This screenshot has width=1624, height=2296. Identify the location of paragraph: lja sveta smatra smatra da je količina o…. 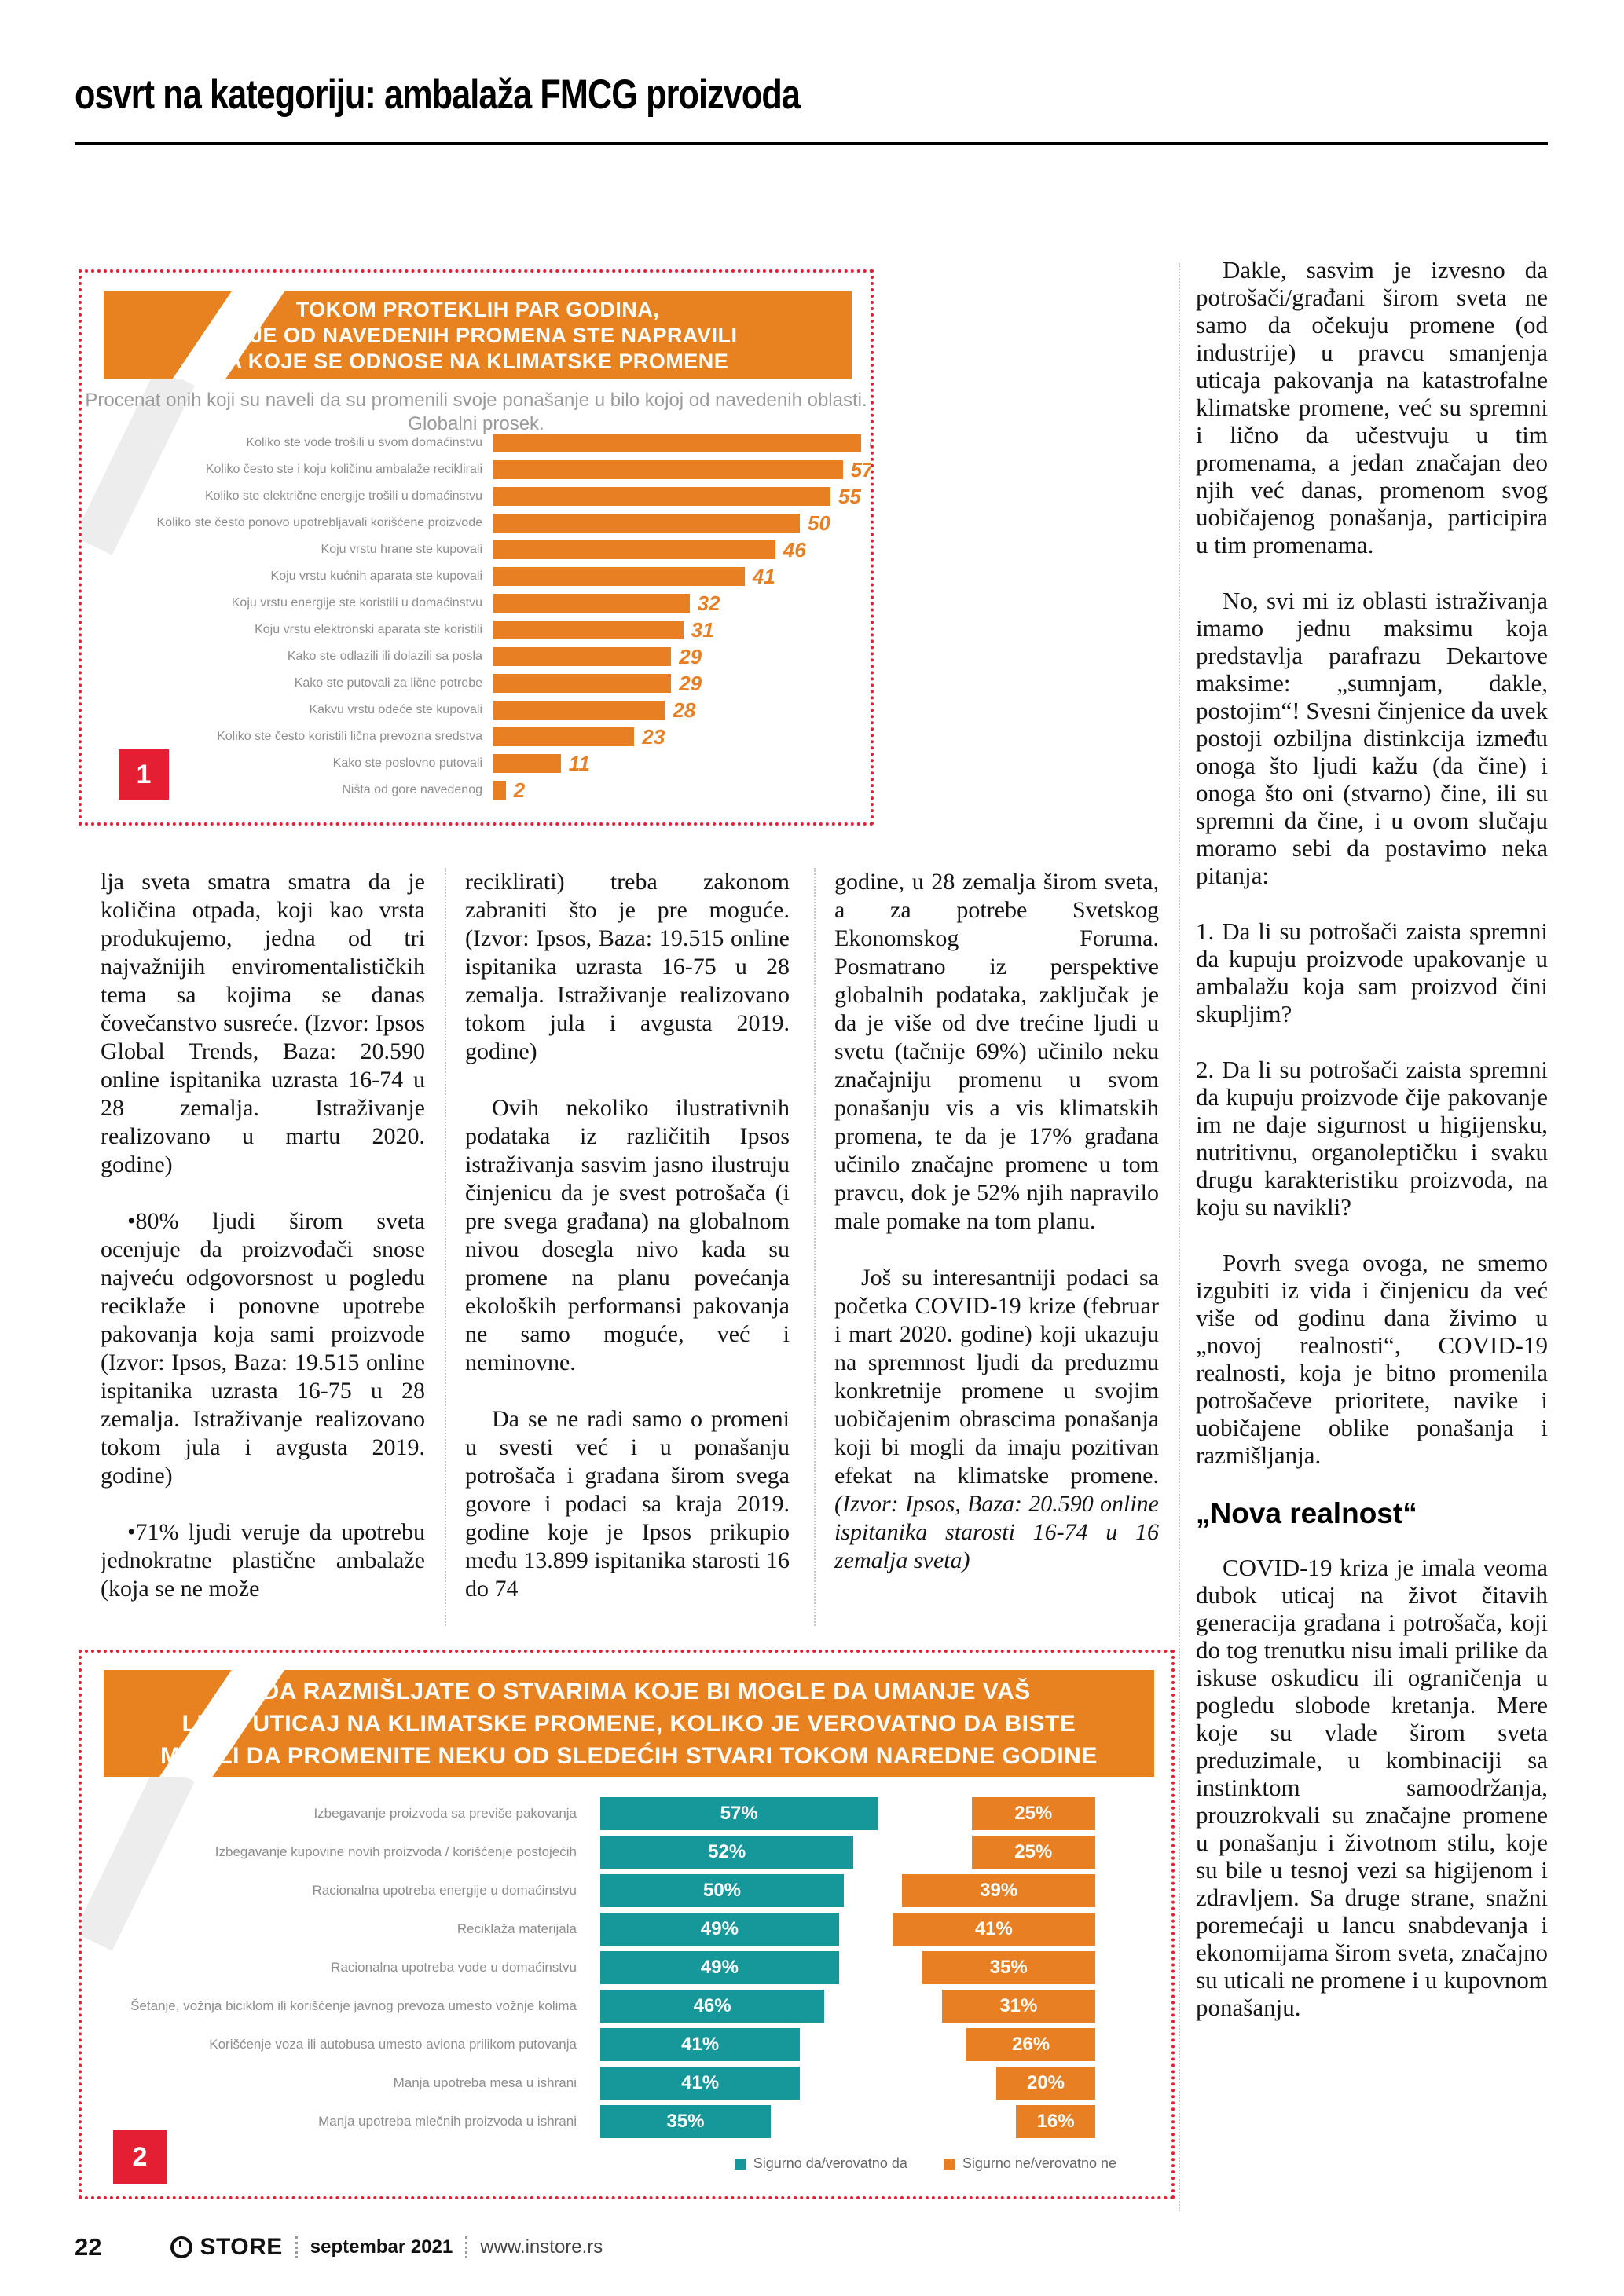
(263, 1023).